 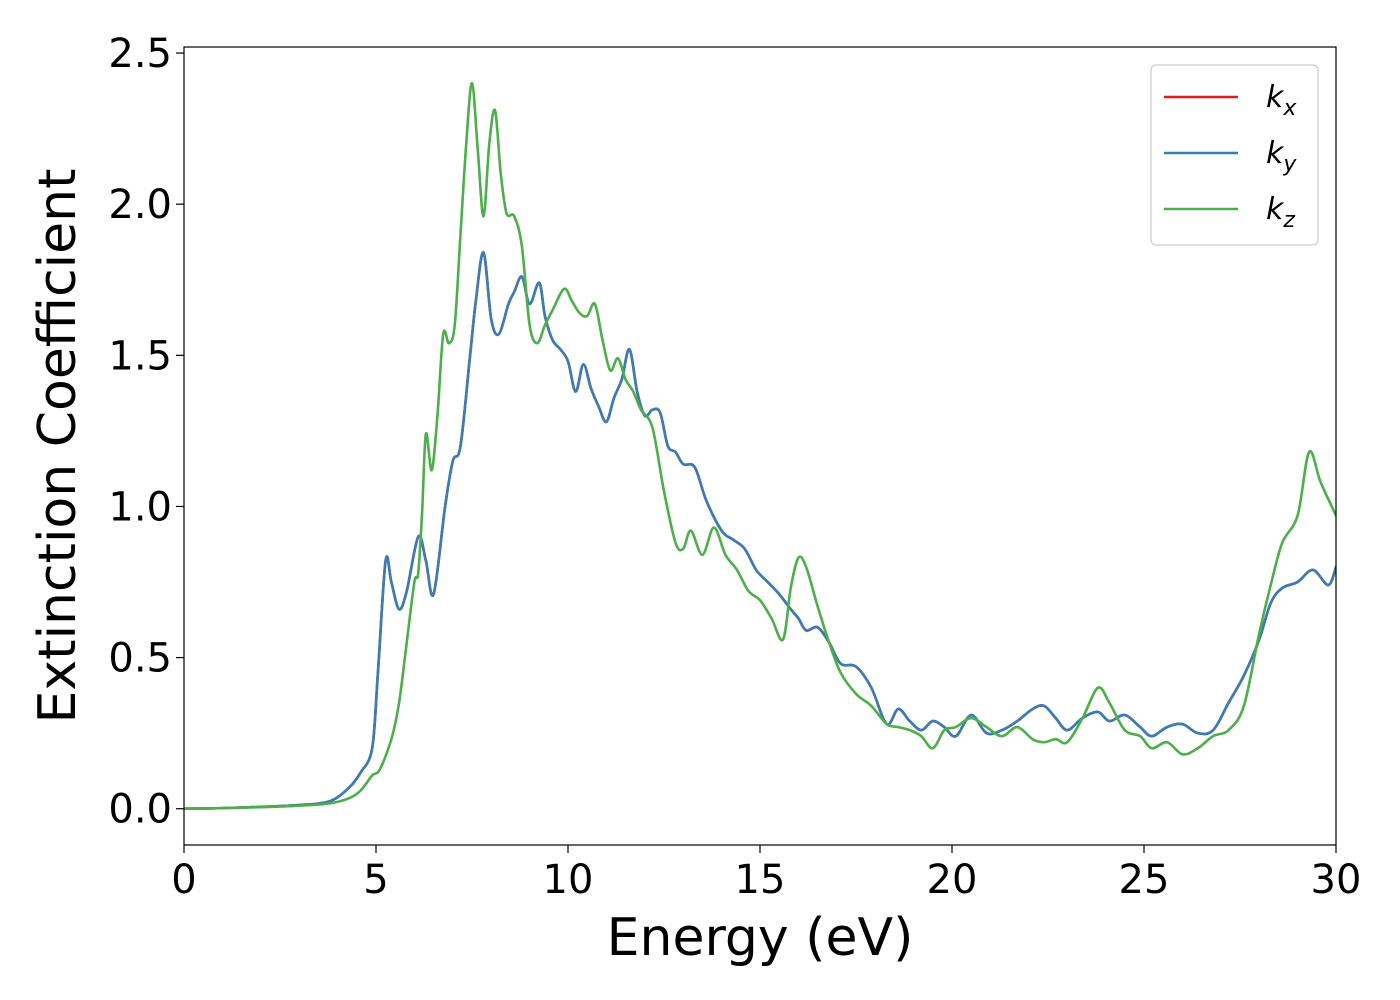 What do you see at coordinates (140, 810) in the screenshot?
I see `y-tick-label: 0.0` at bounding box center [140, 810].